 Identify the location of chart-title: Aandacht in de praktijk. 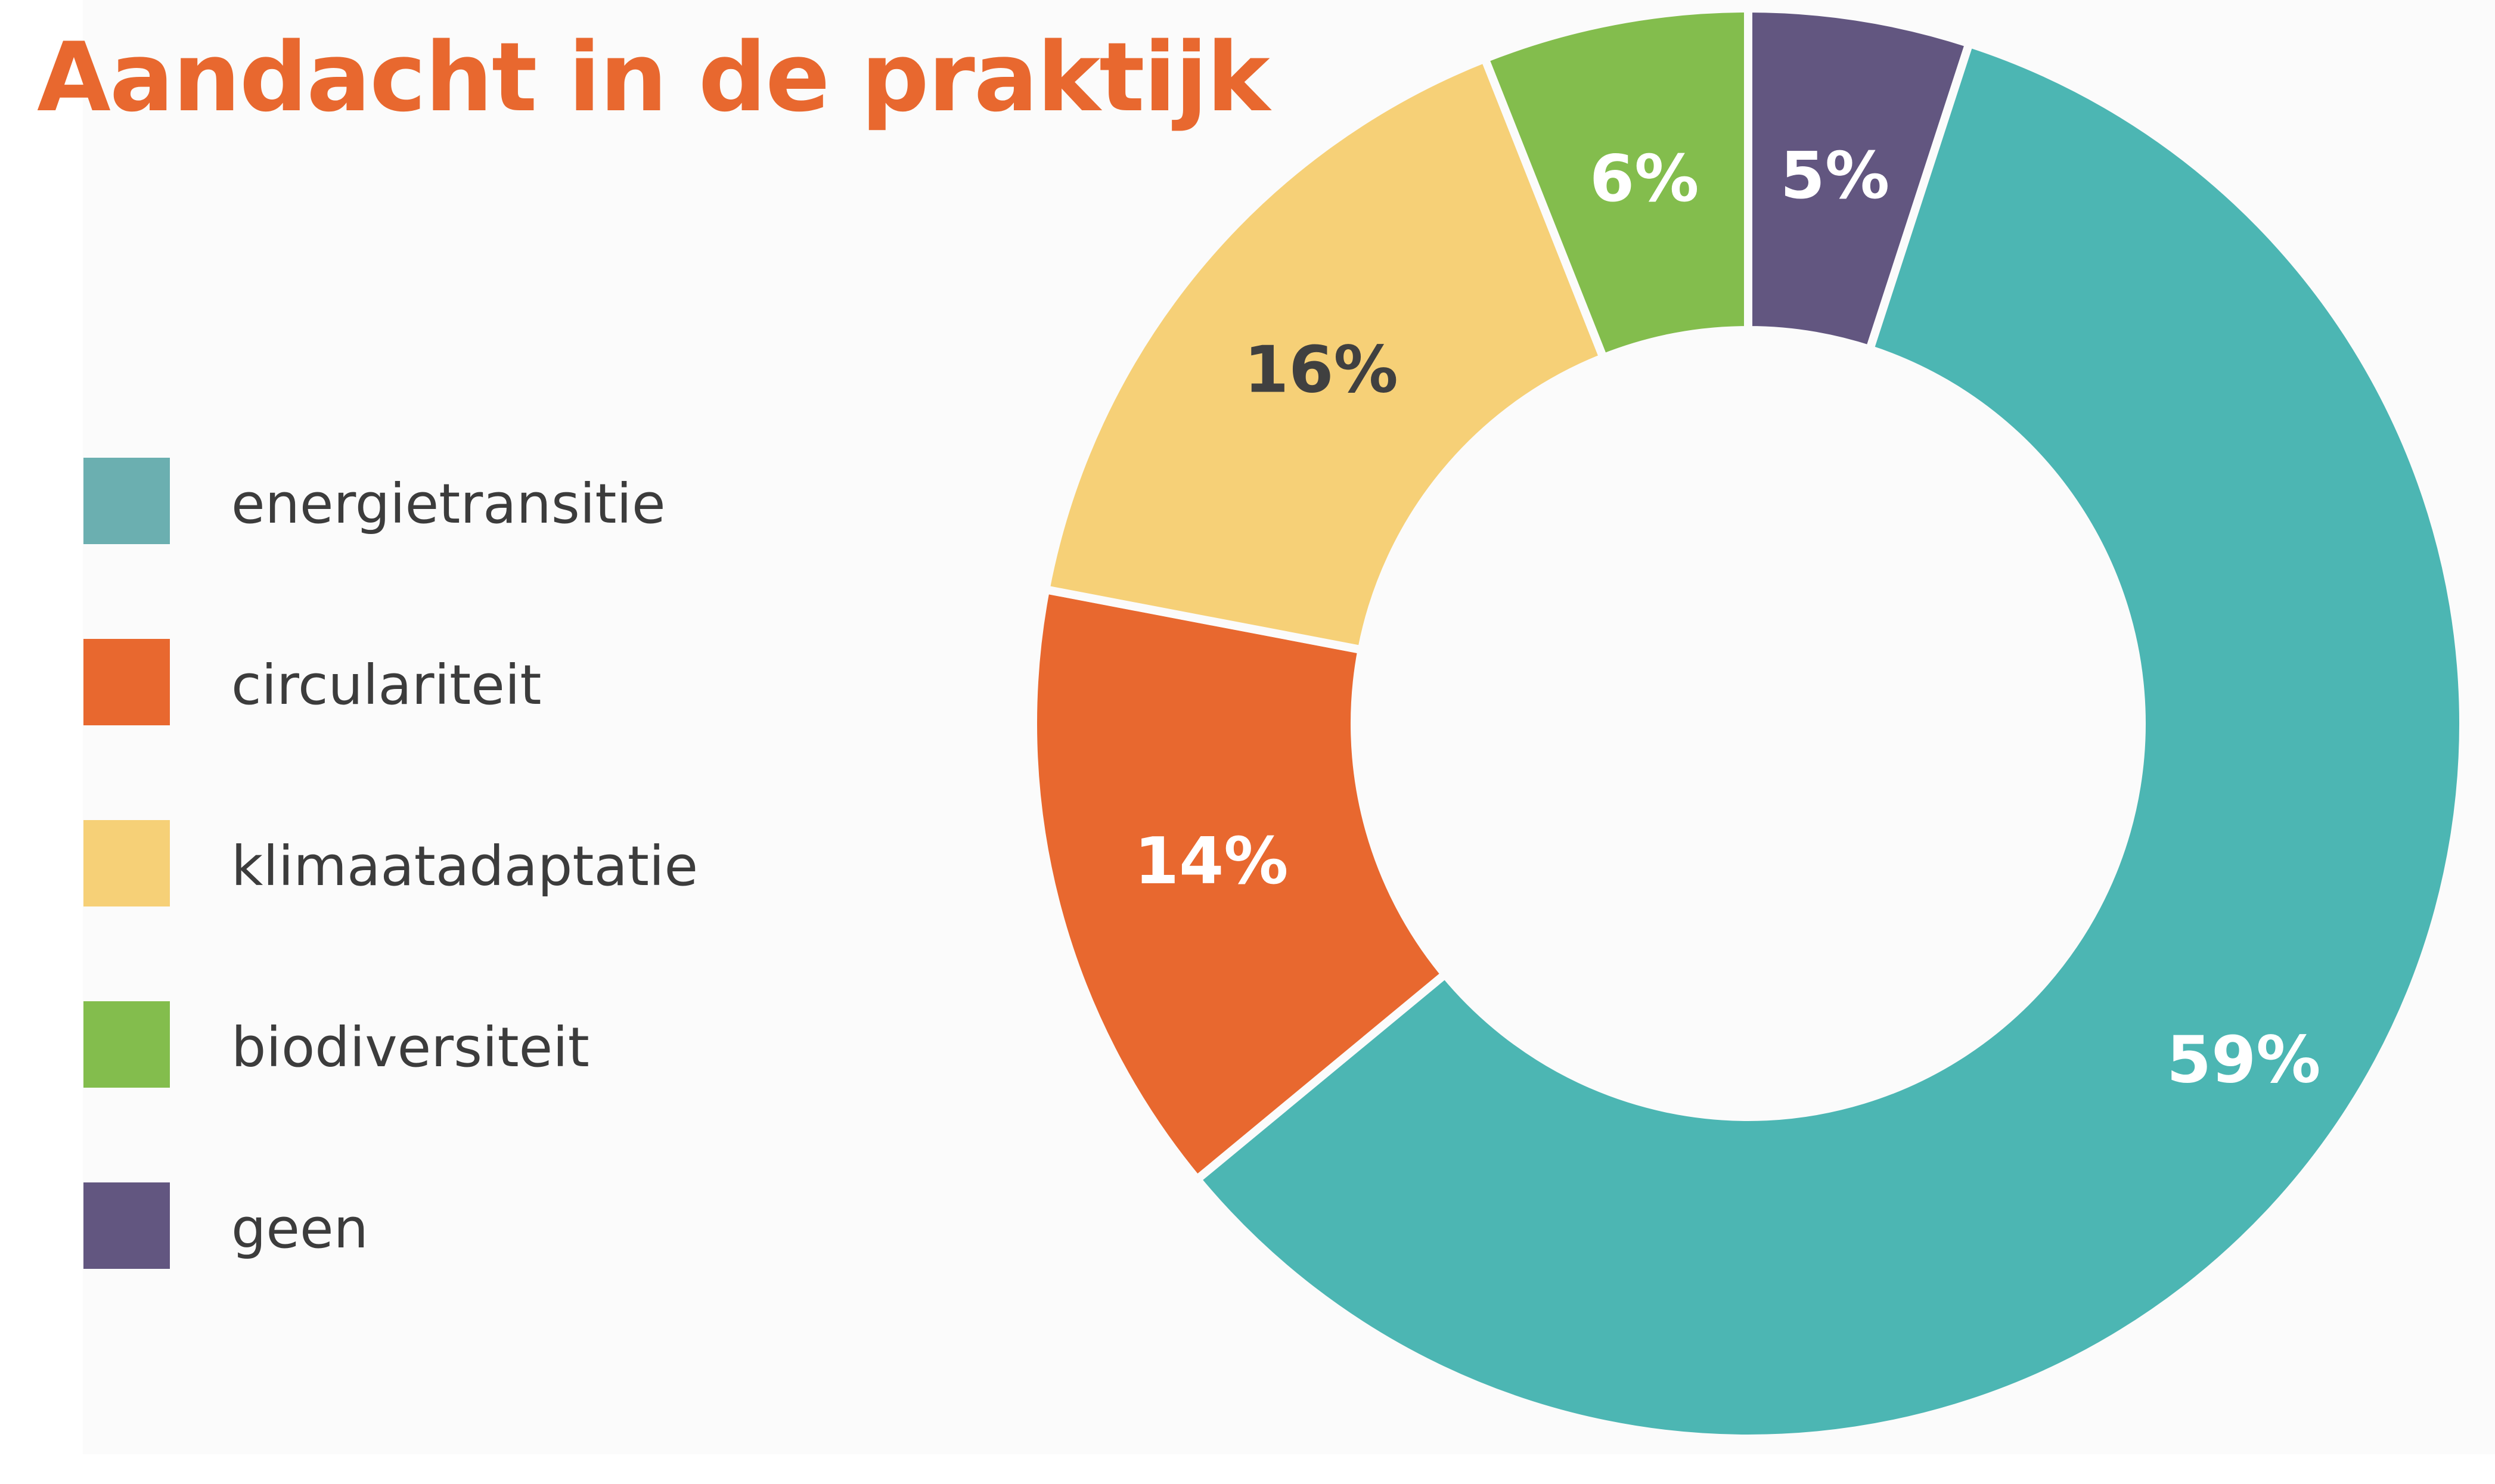
(653, 77).